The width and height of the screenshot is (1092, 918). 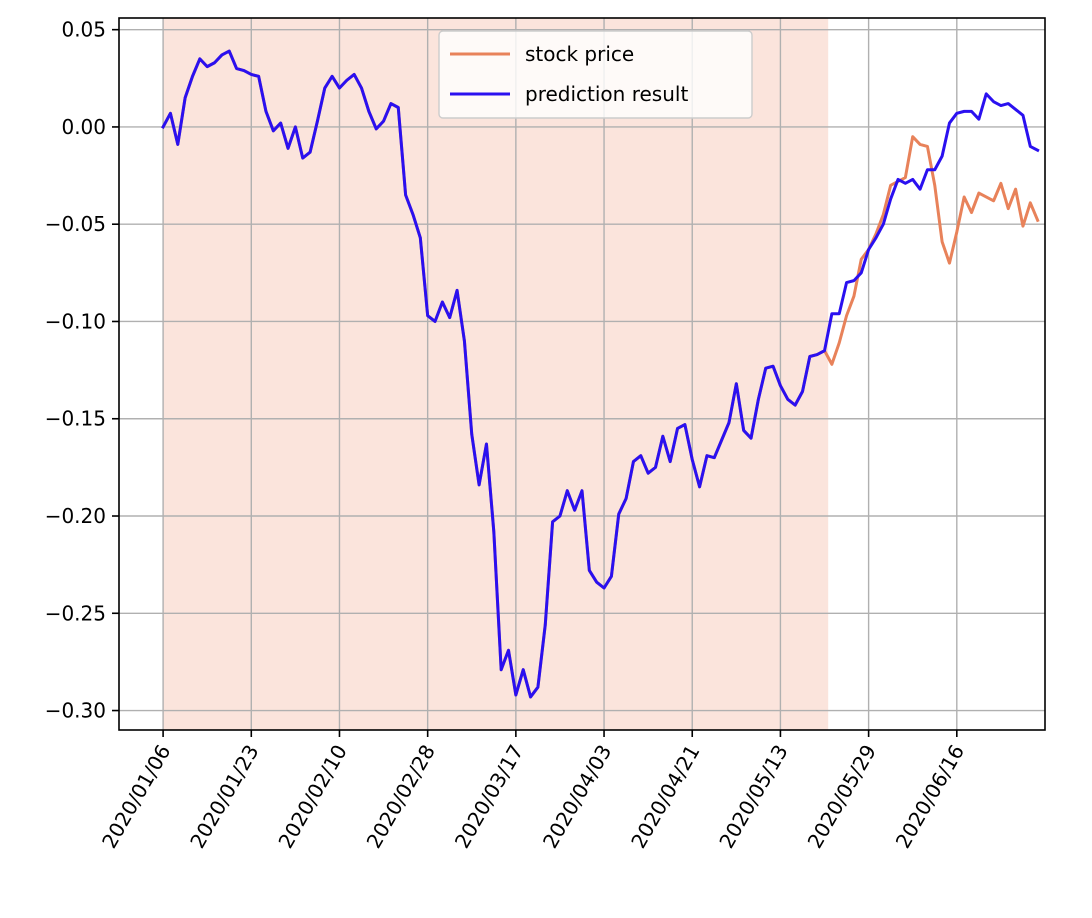 I want to click on legend-box, so click(x=595, y=74).